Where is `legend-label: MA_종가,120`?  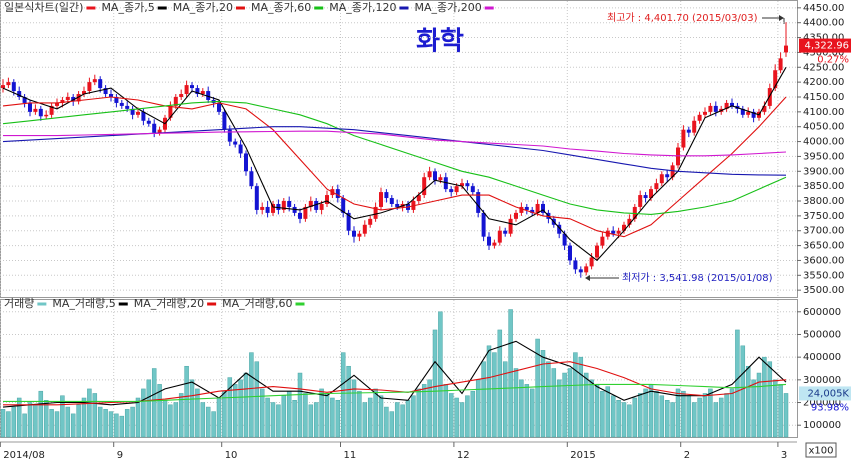
legend-label: MA_종가,120 is located at coordinates (362, 7).